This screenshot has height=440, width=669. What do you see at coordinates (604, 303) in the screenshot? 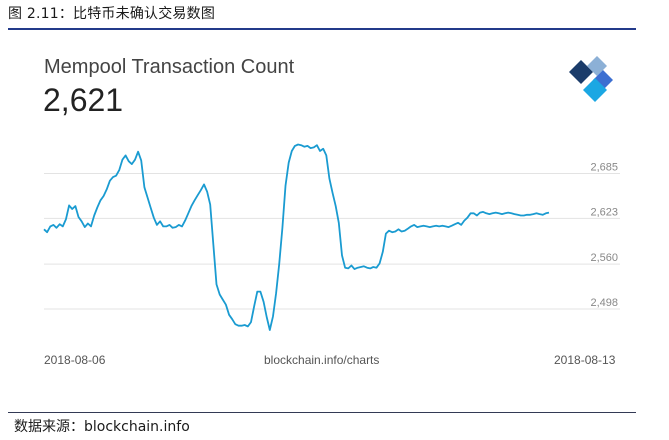
I see `y-tick-label: 2,498` at bounding box center [604, 303].